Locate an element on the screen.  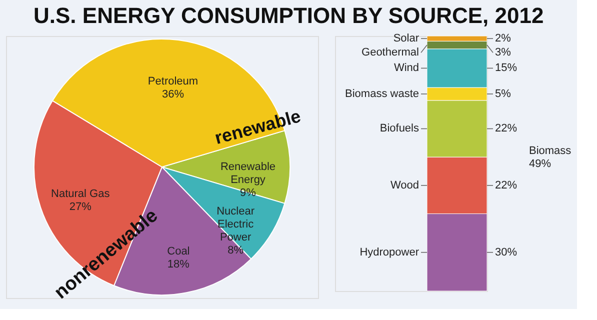
data-label: 15% is located at coordinates (506, 68).